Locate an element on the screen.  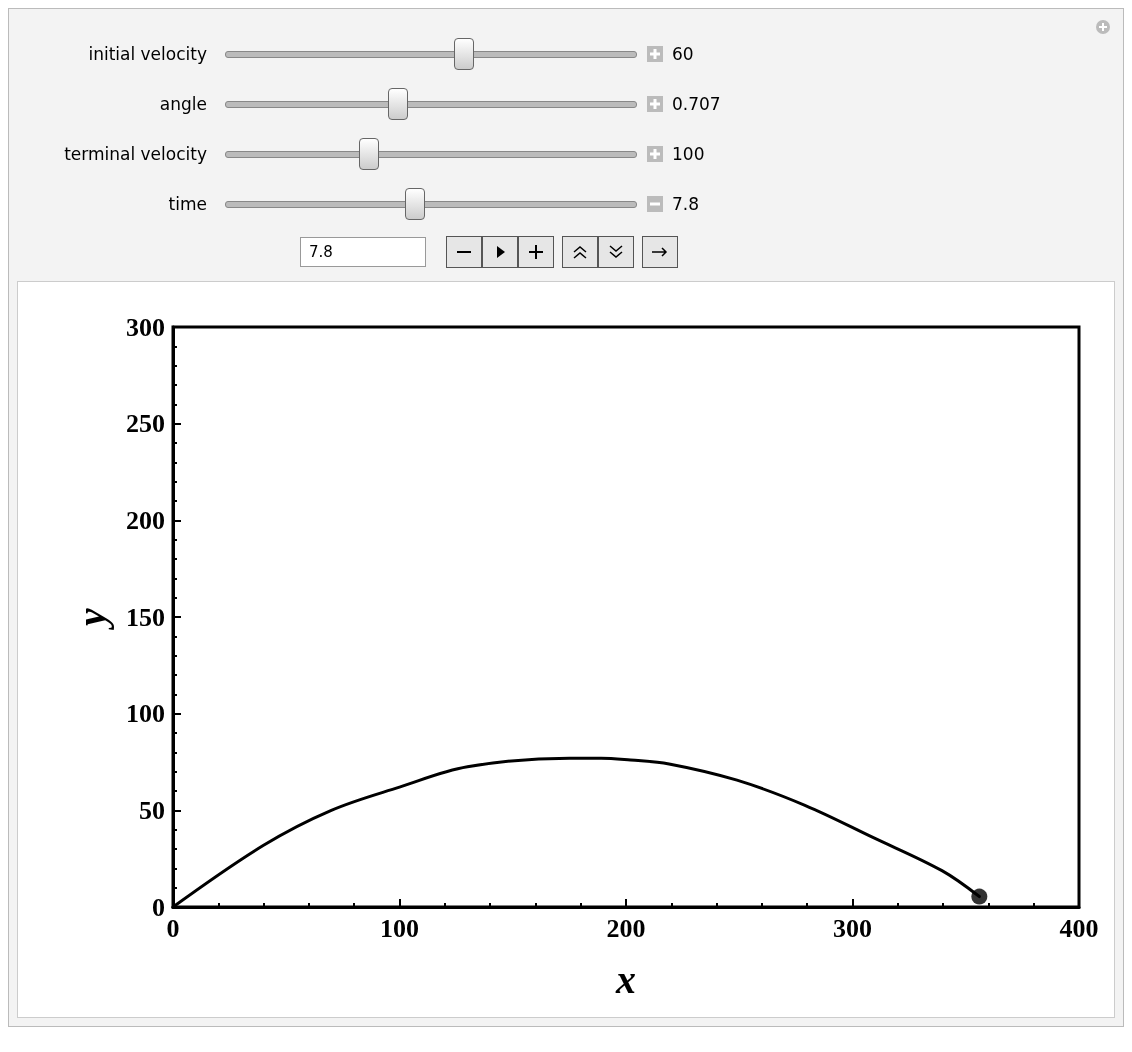
text: initial velocity is located at coordinates (147, 54).